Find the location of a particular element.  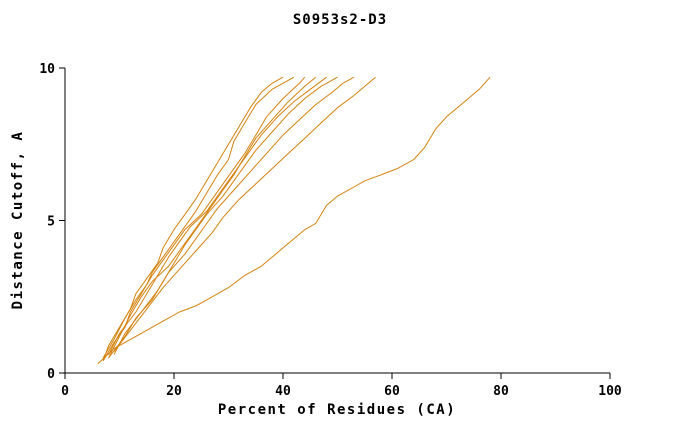

y-tick-label: 10 is located at coordinates (47, 69).